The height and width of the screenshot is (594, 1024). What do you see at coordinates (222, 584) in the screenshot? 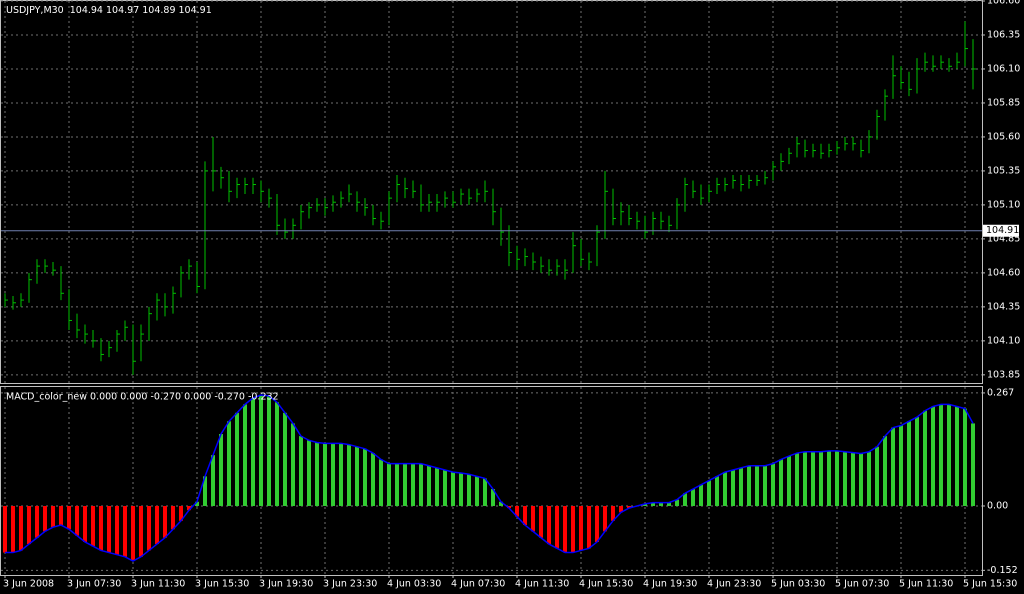
I see `x-tick-label: 3 Jun 15:30` at bounding box center [222, 584].